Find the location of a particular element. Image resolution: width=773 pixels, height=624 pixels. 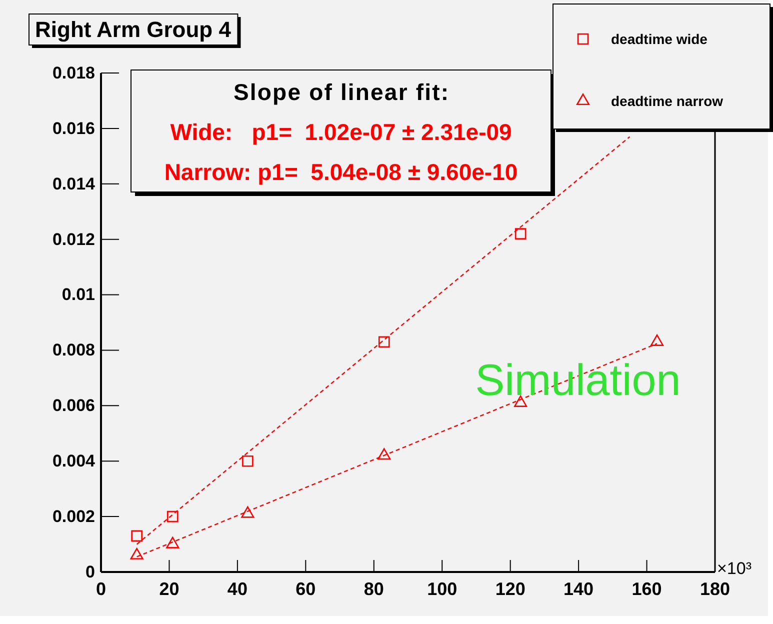

annotation: Narrow: p1= 5.04e-08 ± 9.60e-10 is located at coordinates (341, 172).